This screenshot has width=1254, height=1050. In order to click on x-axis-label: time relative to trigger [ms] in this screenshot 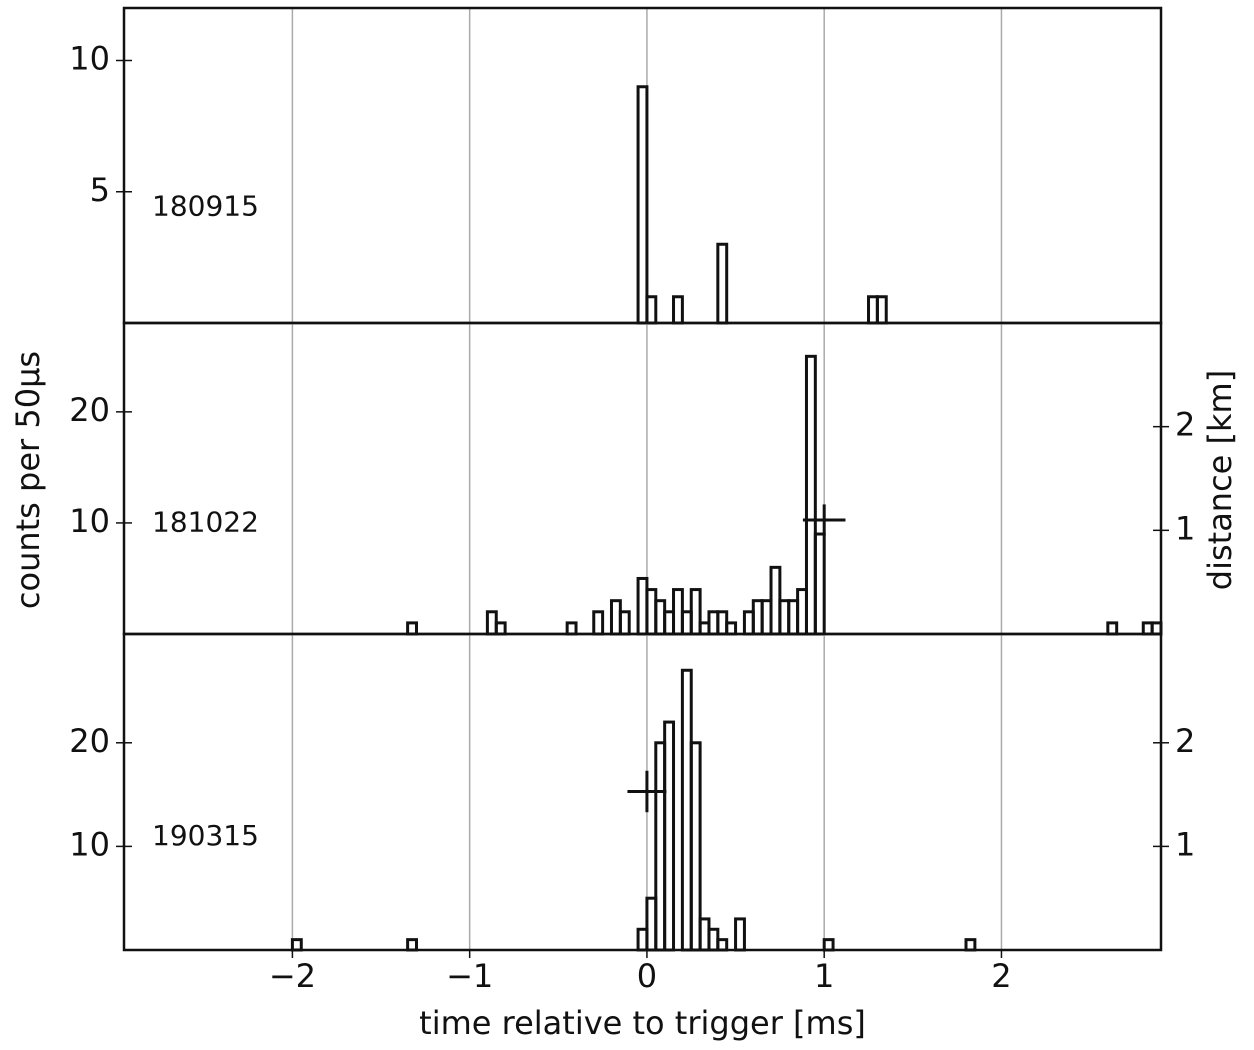, I will do `click(642, 1023)`.